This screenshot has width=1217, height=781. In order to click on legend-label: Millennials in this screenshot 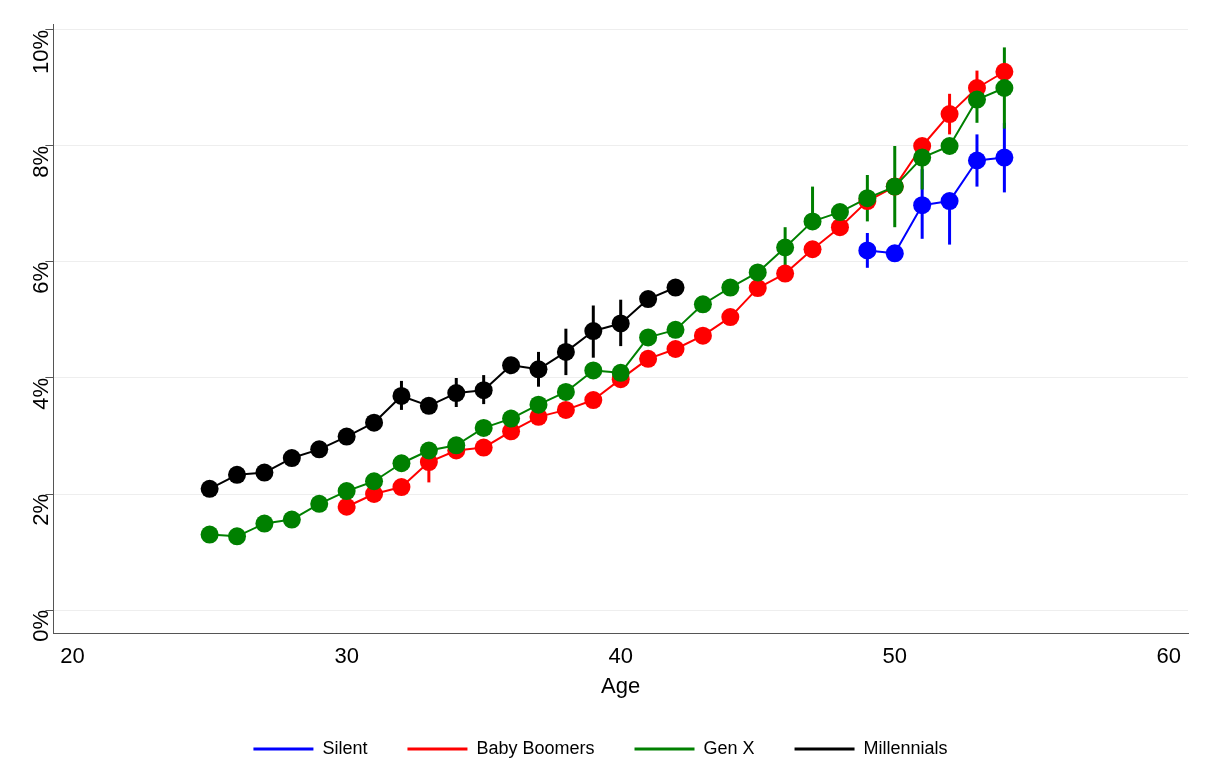, I will do `click(905, 747)`.